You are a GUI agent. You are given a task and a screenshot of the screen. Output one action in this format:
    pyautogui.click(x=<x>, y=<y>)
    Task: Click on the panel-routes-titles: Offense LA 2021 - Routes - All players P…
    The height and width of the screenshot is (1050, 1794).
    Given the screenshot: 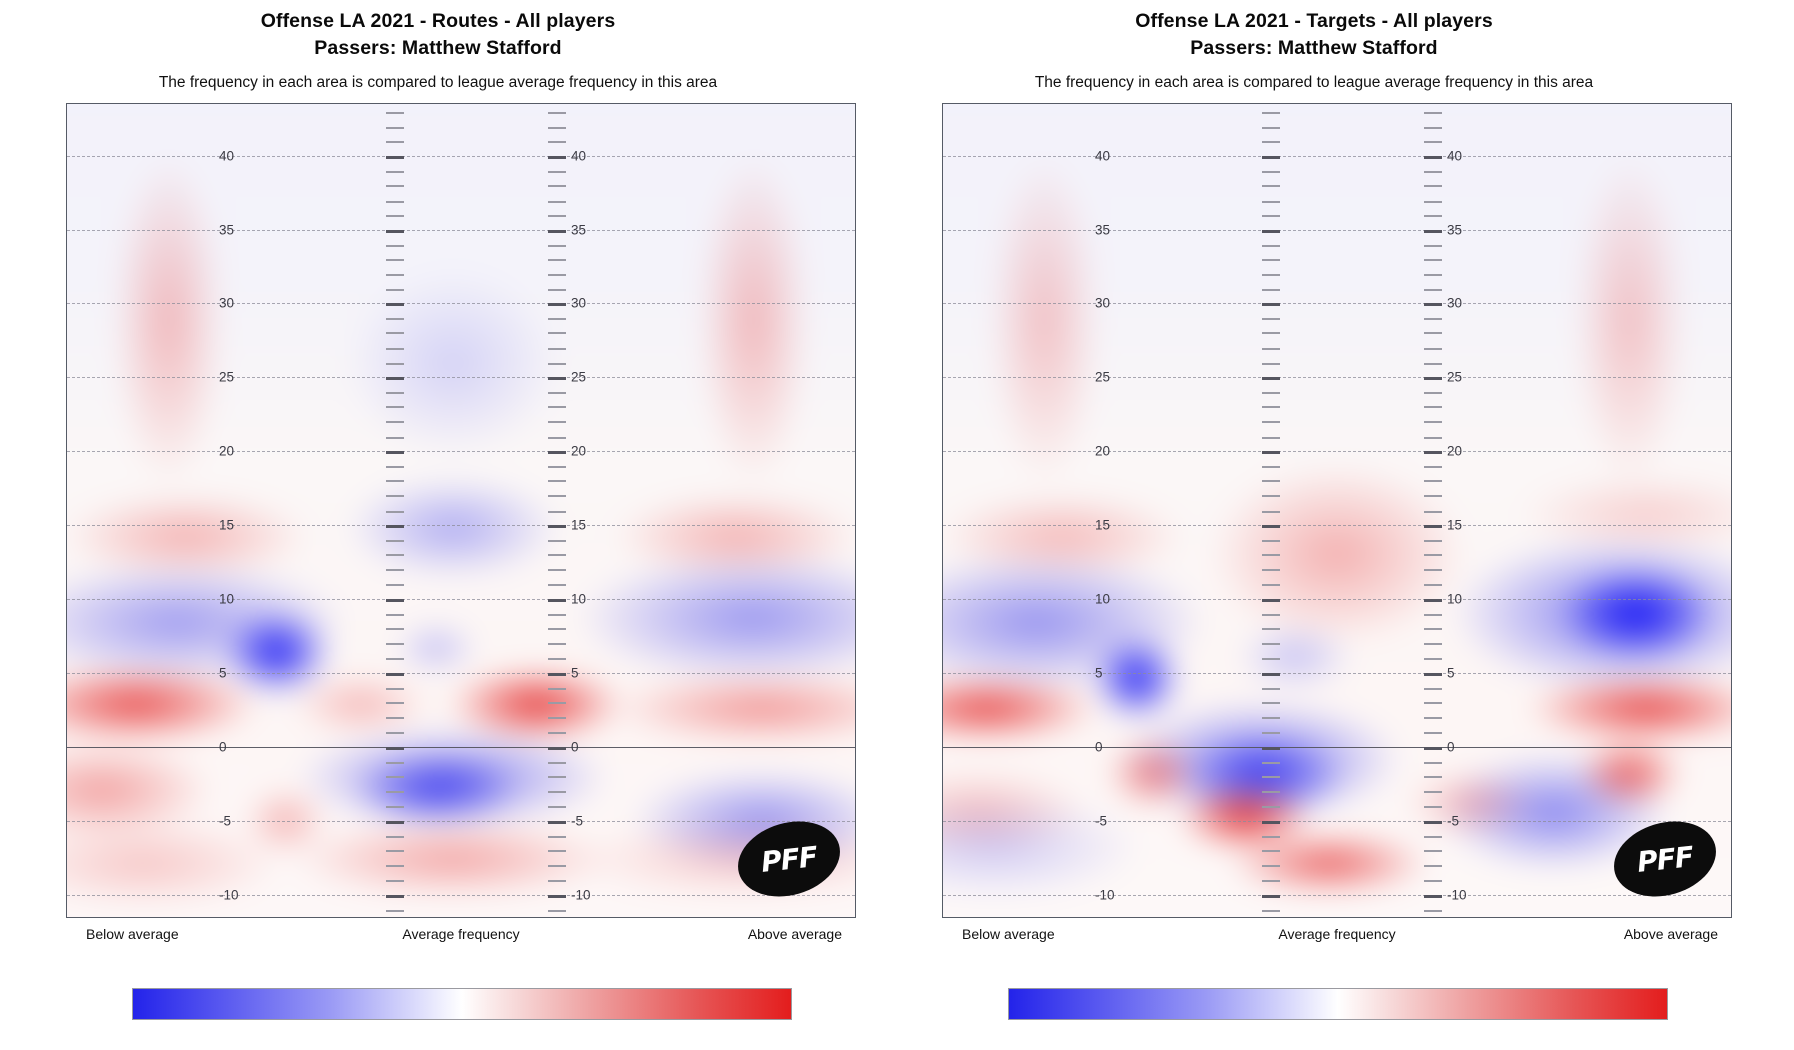 What is the action you would take?
    pyautogui.click(x=438, y=46)
    